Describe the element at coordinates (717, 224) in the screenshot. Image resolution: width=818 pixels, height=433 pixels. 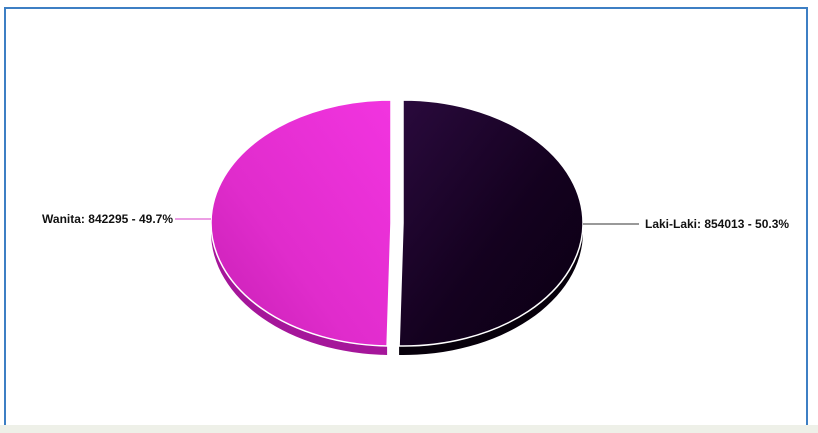
I see `slice-label-laki-laki: Laki-Laki: 854013 - 50.3%` at that location.